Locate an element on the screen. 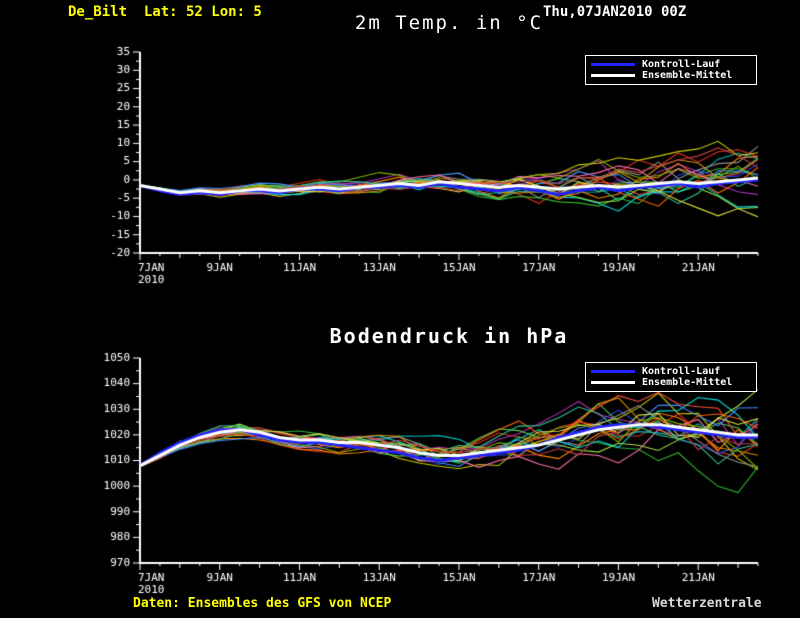  brand-credit: Wetterzentrale is located at coordinates (707, 603).